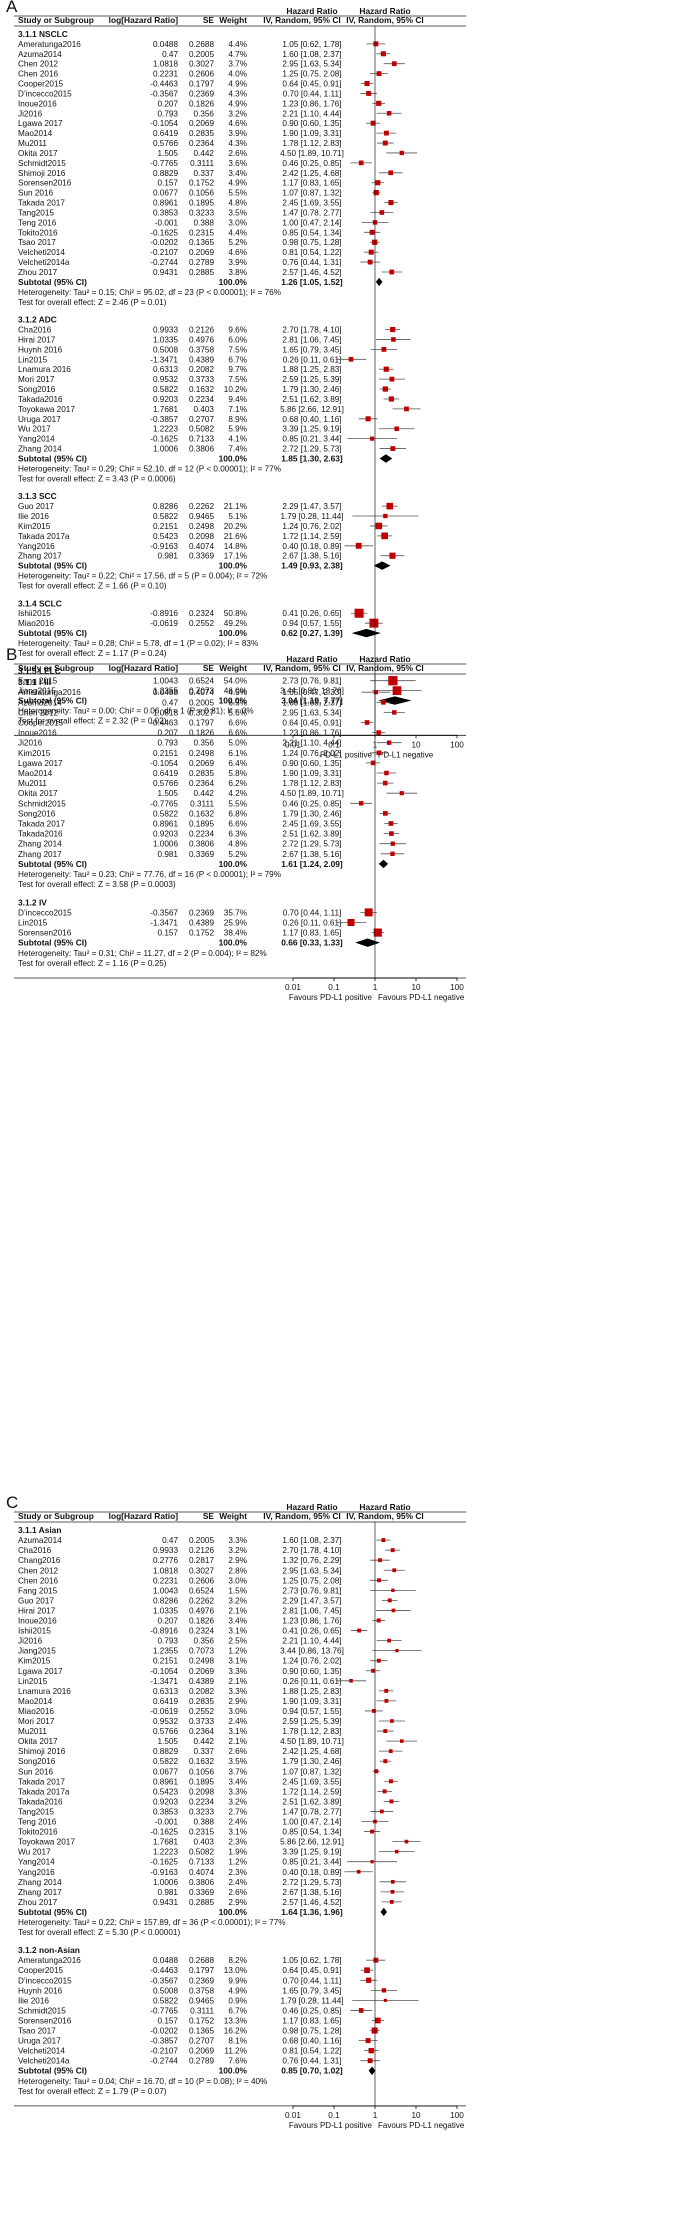 The width and height of the screenshot is (675, 2234). What do you see at coordinates (165, 844) in the screenshot?
I see `study-log-hr: 1.0006` at bounding box center [165, 844].